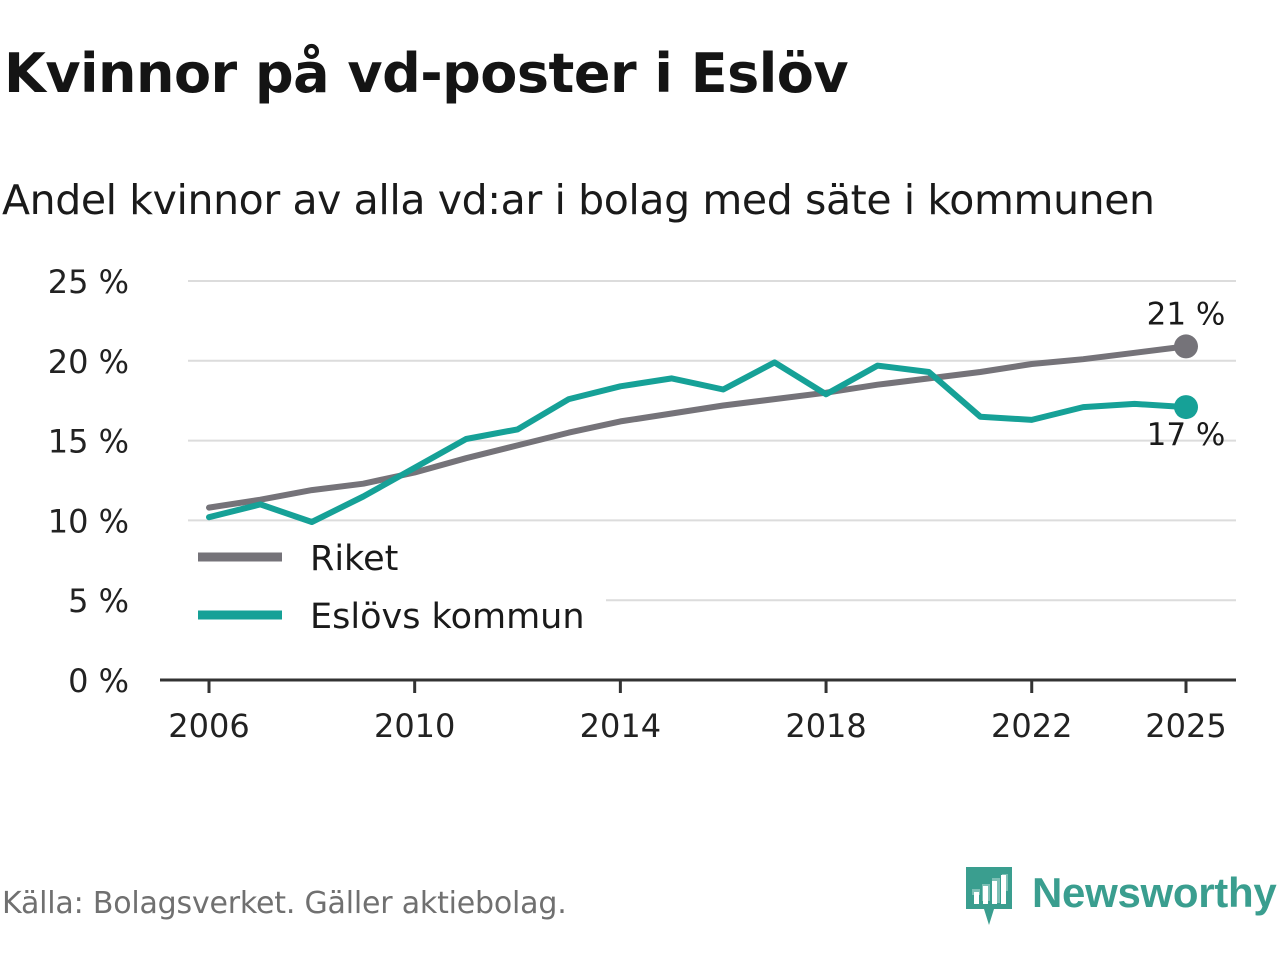  What do you see at coordinates (88, 362) in the screenshot?
I see `y-tick-label: 20 %` at bounding box center [88, 362].